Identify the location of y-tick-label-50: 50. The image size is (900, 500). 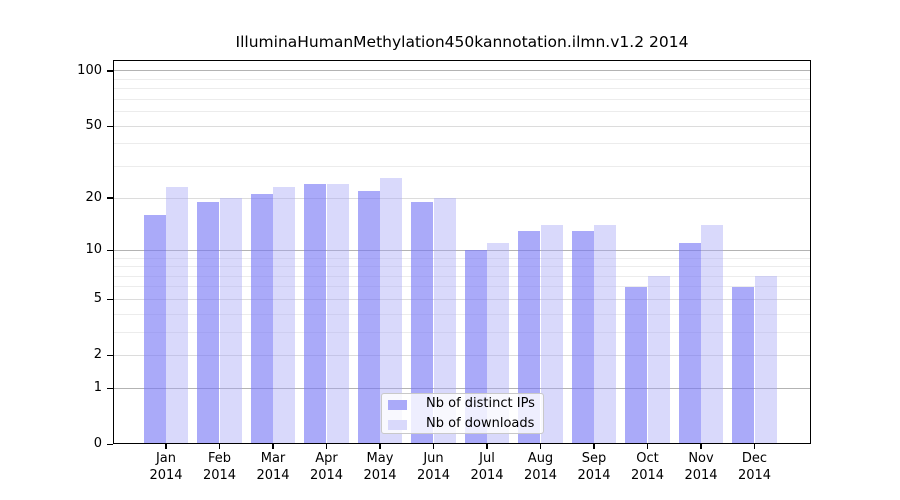
(93, 126).